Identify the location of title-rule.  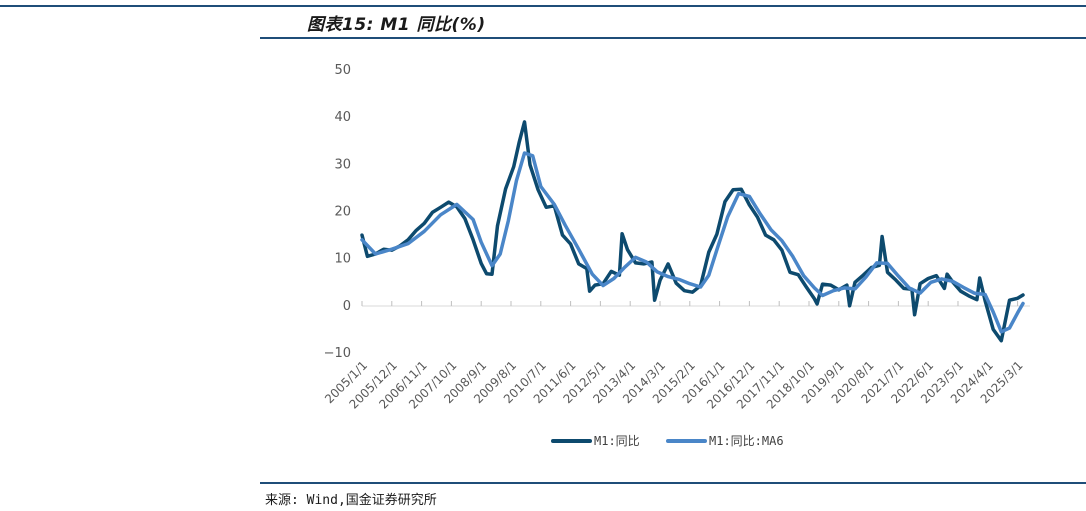
(673, 38).